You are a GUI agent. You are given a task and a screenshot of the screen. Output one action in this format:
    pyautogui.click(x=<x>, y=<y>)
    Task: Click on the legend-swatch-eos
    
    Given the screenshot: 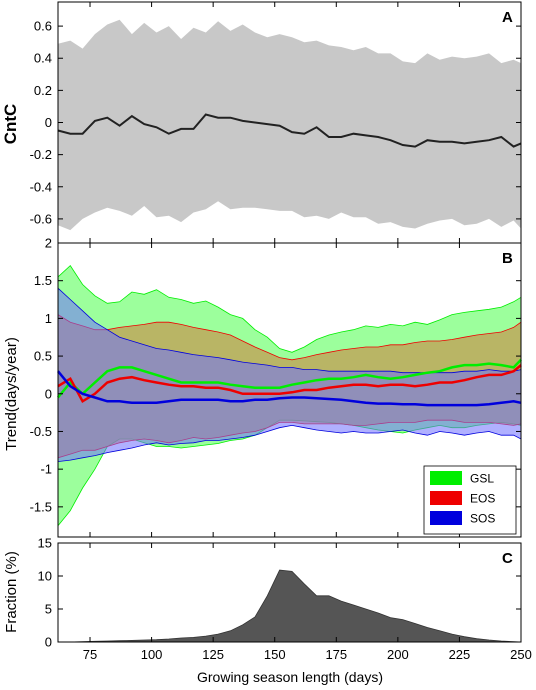 What is the action you would take?
    pyautogui.click(x=446, y=498)
    